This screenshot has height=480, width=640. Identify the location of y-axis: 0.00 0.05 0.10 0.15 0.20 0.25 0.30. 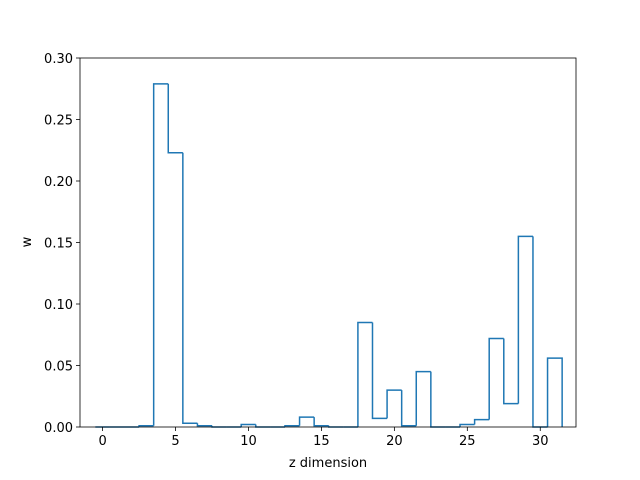
(62, 244).